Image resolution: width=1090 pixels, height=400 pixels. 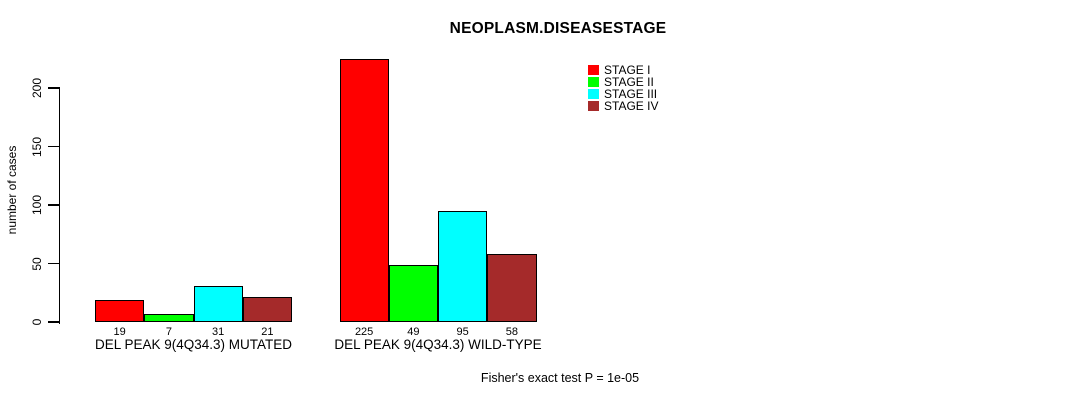 I want to click on category-label: DEL PEAK 9(4Q34.3) WILD-TYPE, so click(x=438, y=344).